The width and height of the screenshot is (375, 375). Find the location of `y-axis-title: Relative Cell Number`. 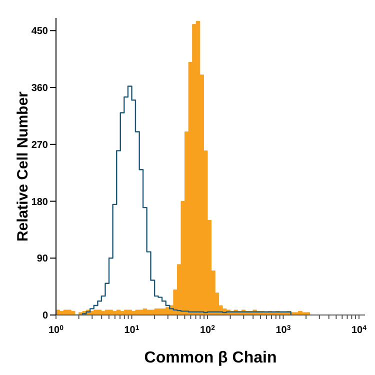

y-axis-title: Relative Cell Number is located at coordinates (23, 166).